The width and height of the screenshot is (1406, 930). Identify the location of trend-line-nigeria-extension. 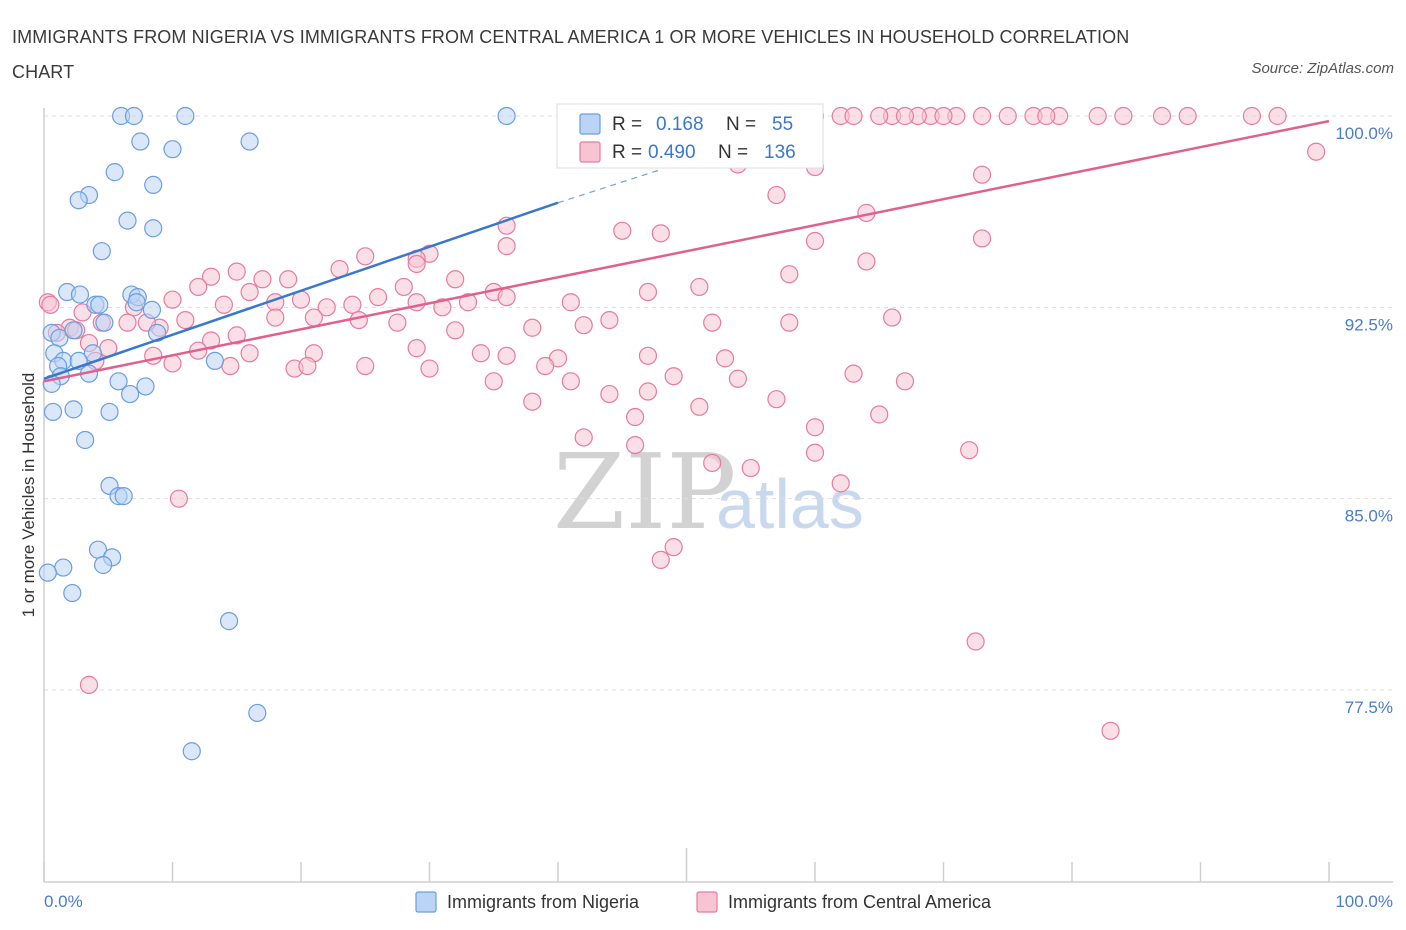
(609, 186).